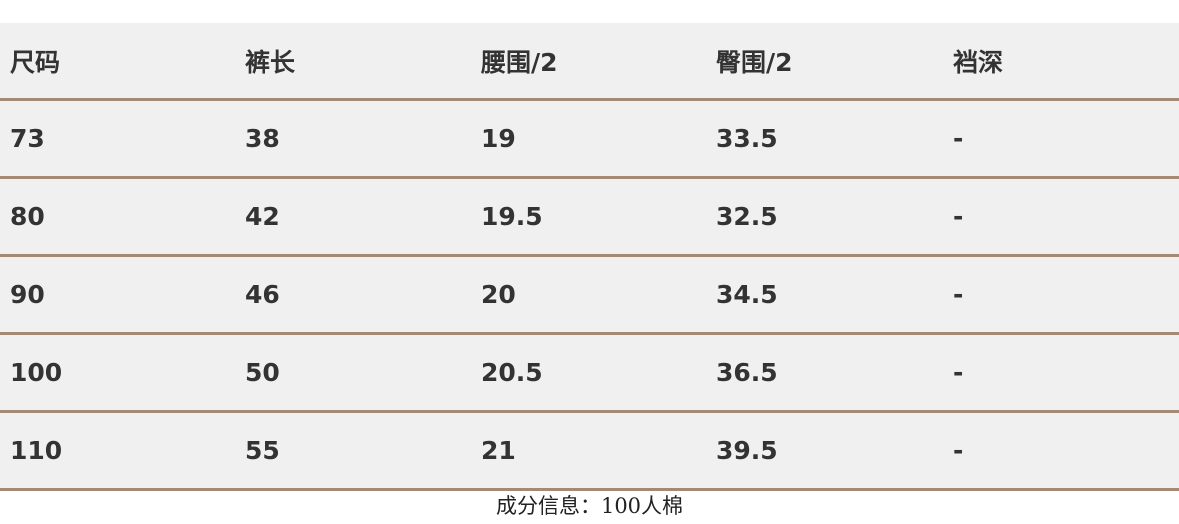 The image size is (1179, 524). What do you see at coordinates (35, 62) in the screenshot?
I see `header-cell: 尺码` at bounding box center [35, 62].